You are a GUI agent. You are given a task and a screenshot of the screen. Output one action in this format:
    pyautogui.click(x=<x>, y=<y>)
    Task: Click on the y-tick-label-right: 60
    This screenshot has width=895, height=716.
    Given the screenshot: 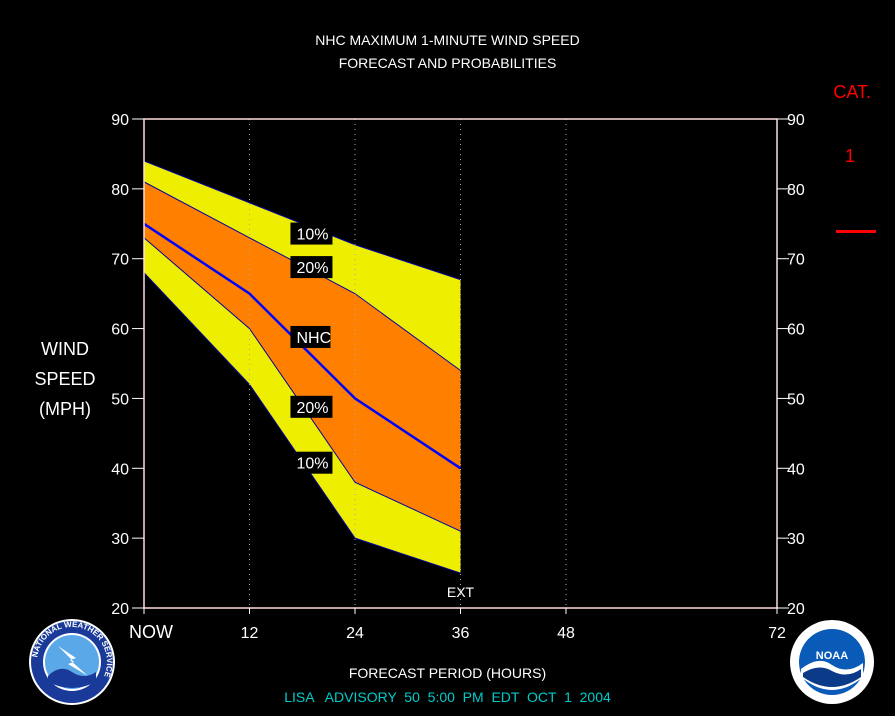 What is the action you would take?
    pyautogui.click(x=796, y=330)
    